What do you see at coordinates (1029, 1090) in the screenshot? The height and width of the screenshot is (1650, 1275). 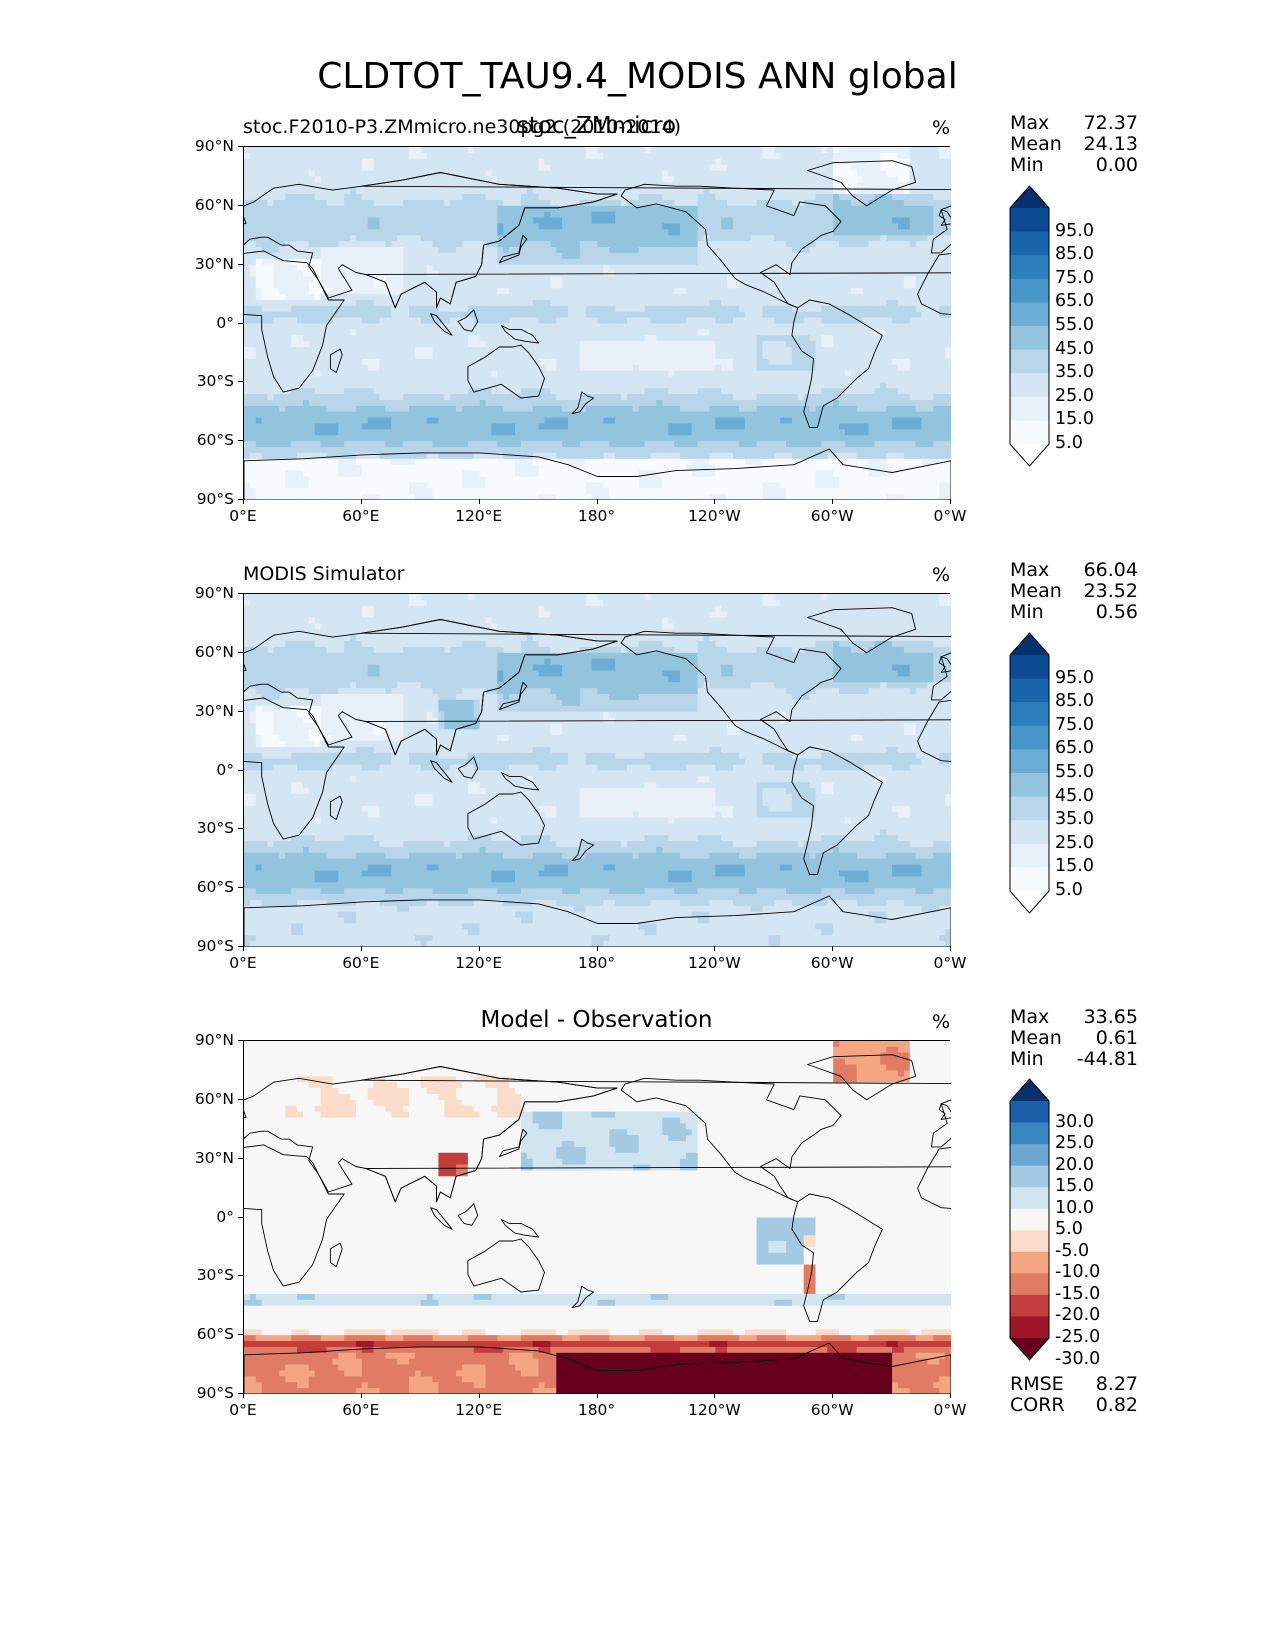 I see `colorbar-extend-max` at bounding box center [1029, 1090].